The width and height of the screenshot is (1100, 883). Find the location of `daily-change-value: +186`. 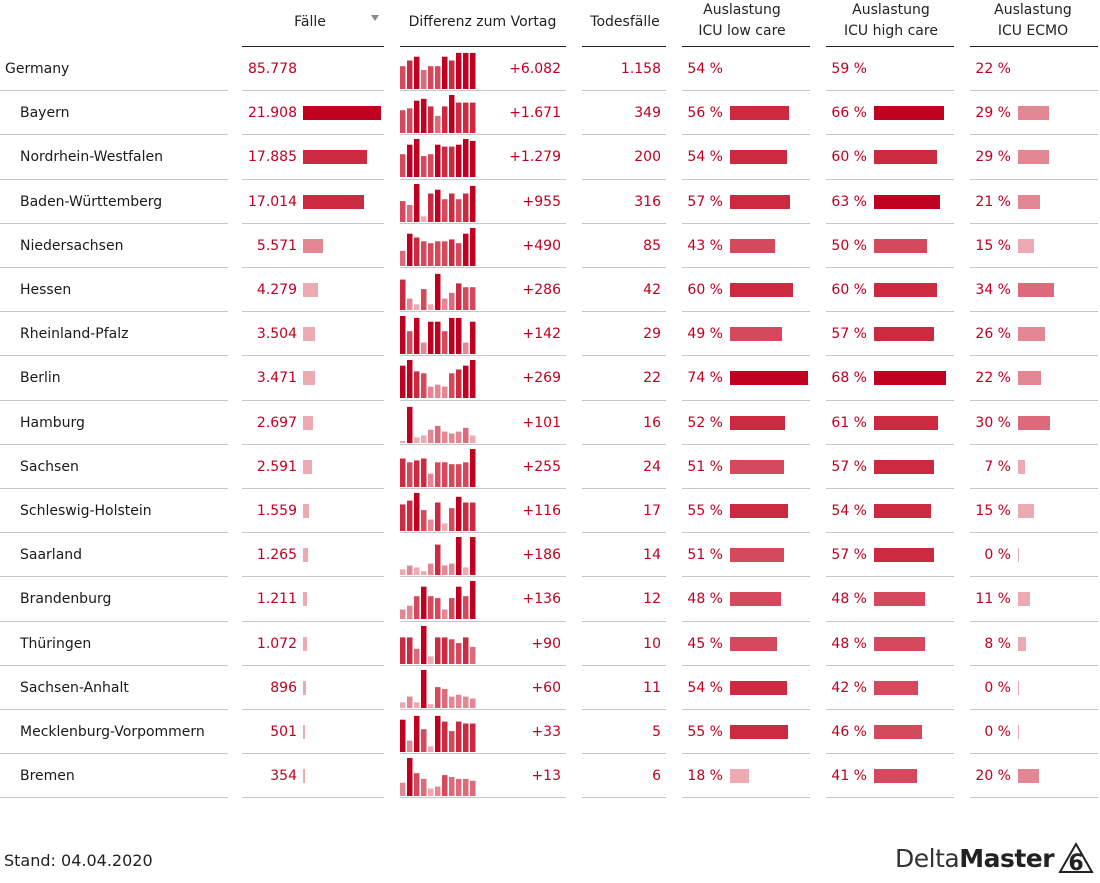

daily-change-value: +186 is located at coordinates (541, 555).